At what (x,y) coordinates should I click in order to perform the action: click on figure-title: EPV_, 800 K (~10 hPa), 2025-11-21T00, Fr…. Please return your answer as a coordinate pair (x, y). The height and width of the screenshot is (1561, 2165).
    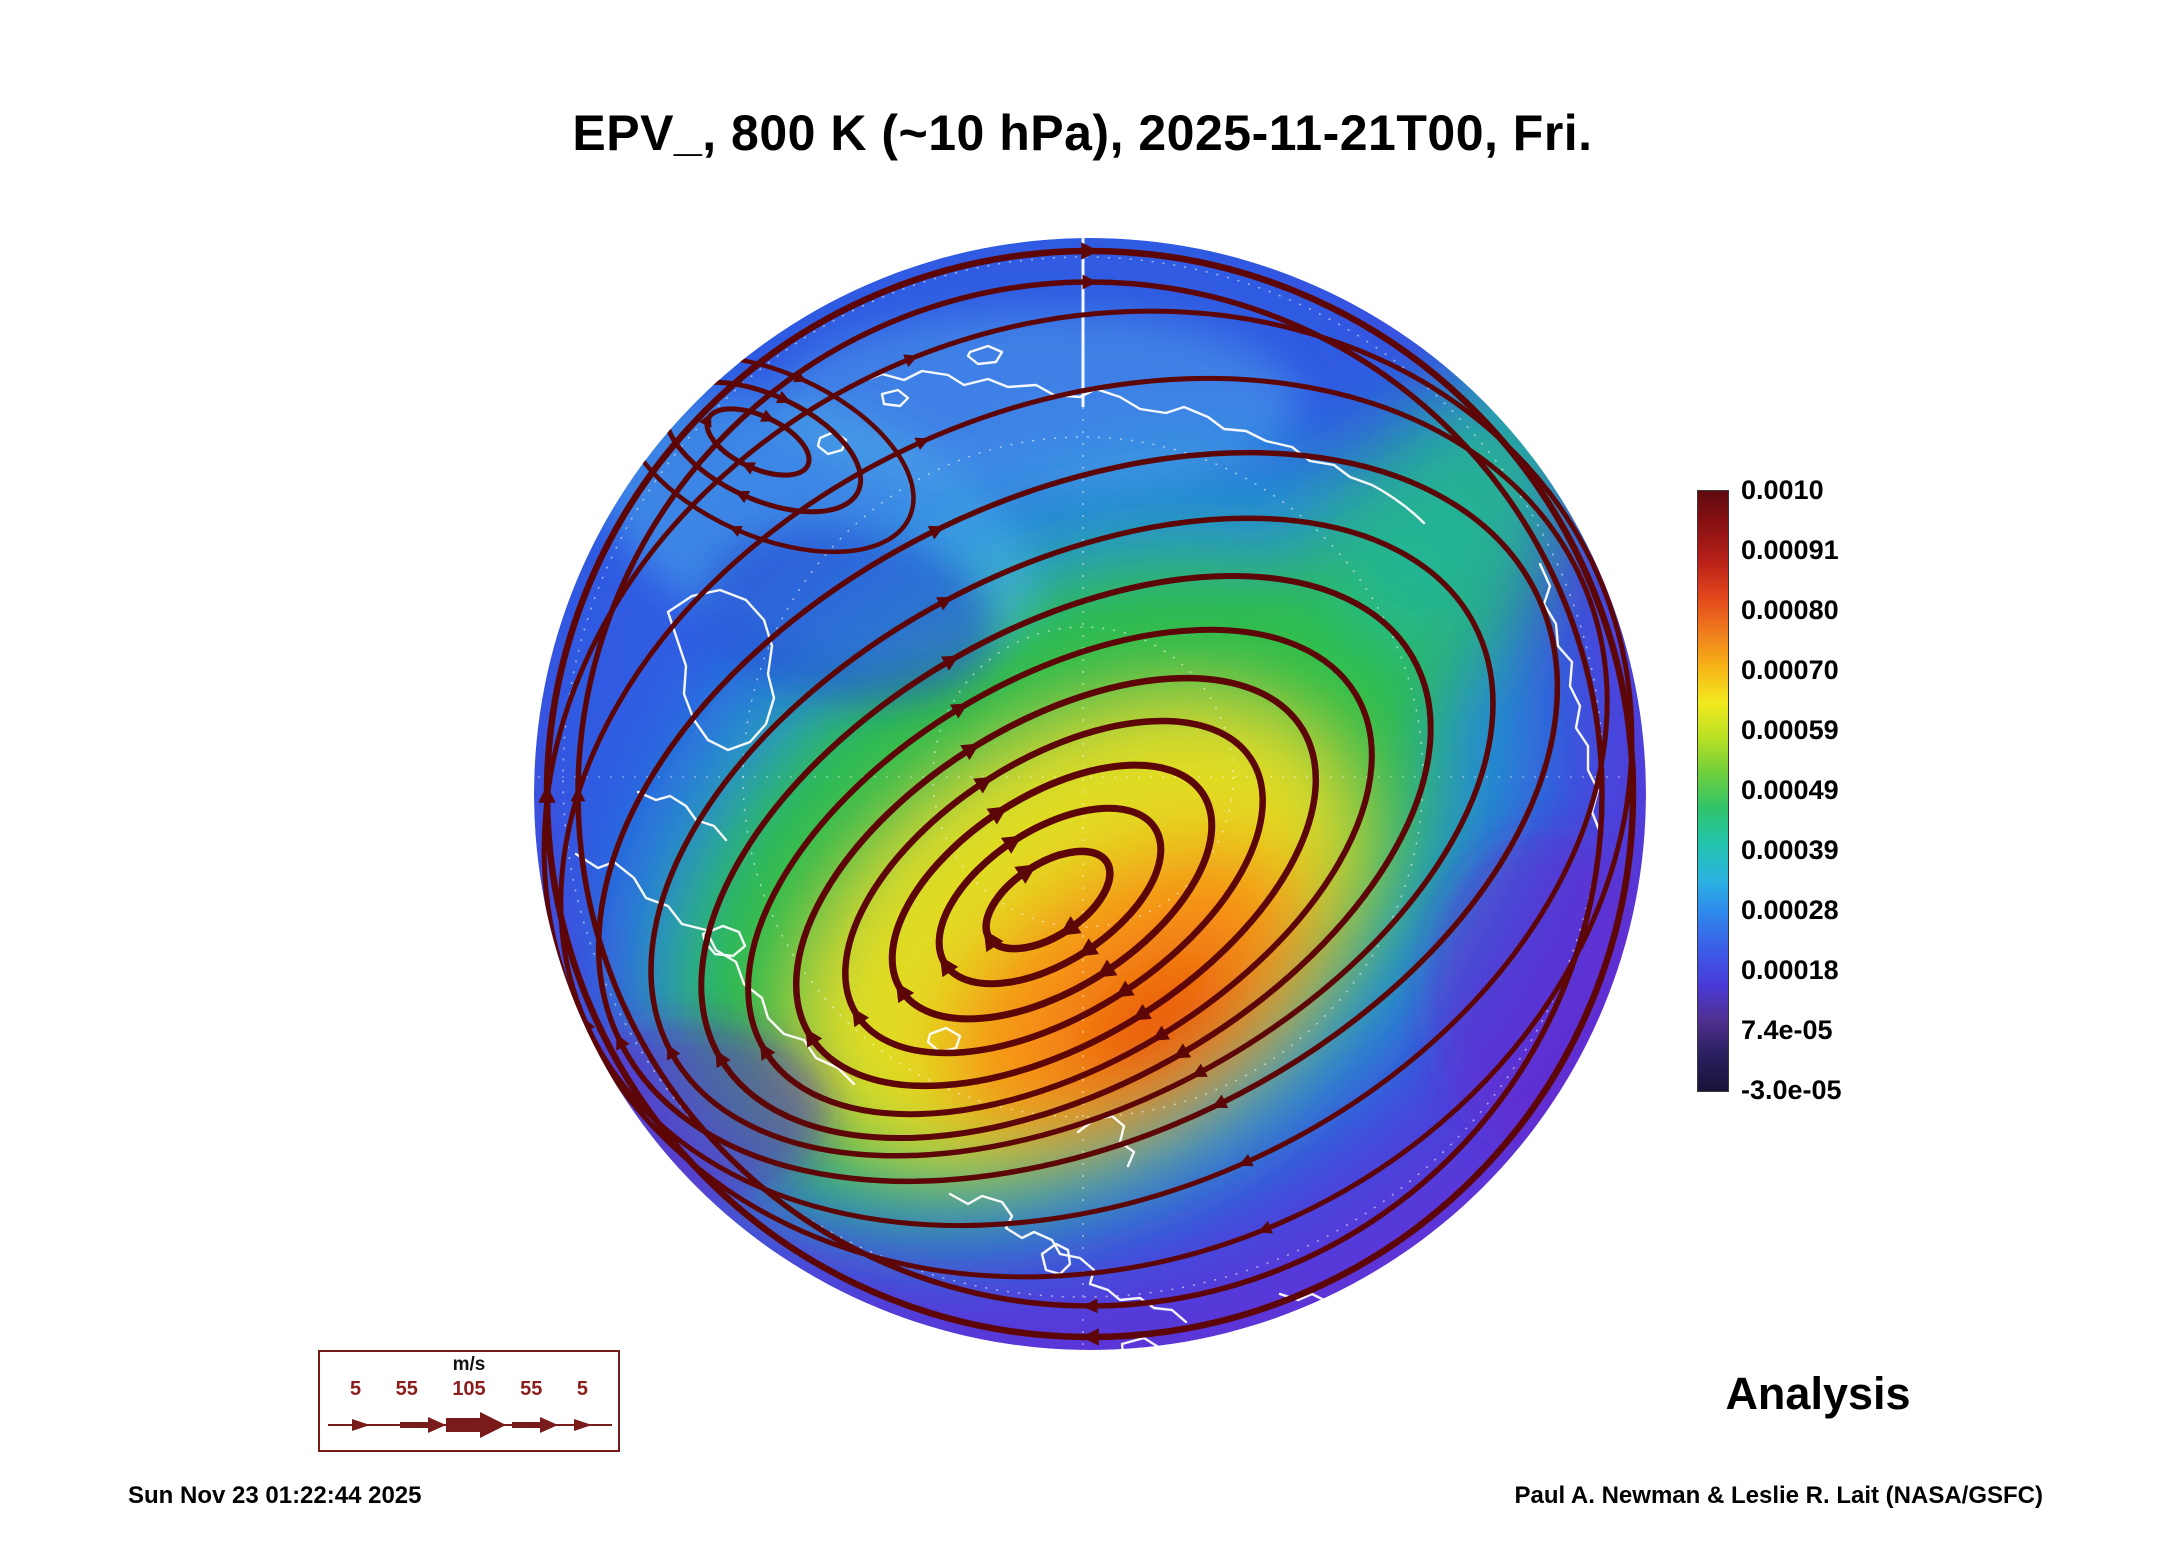
    Looking at the image, I should click on (1082, 133).